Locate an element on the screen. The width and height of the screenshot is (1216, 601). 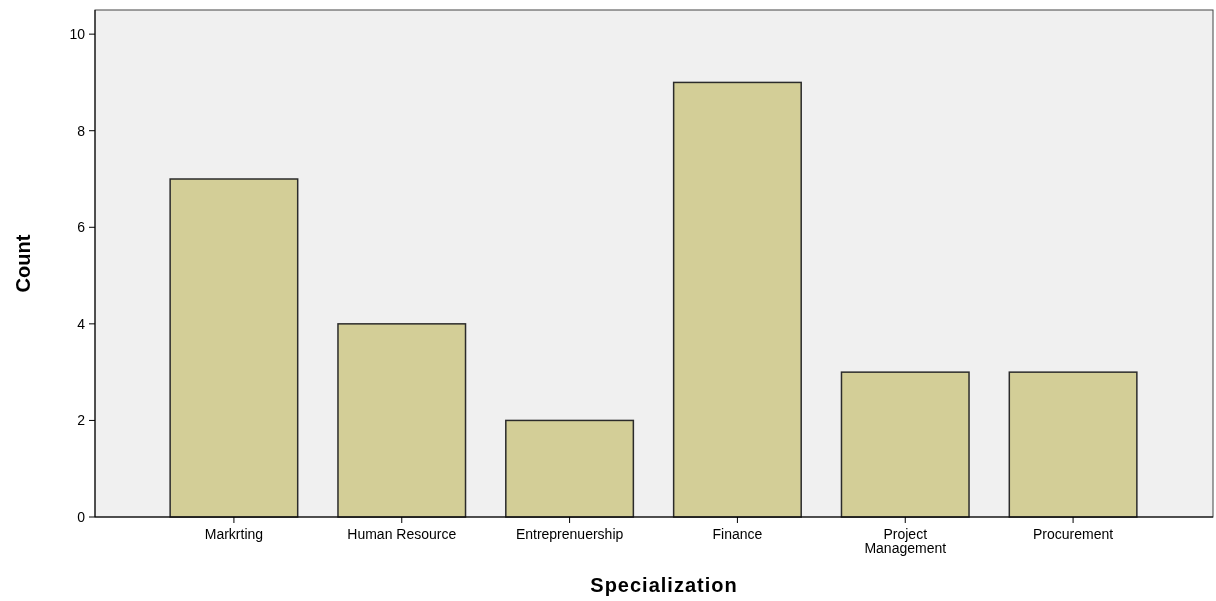
x-tick-label: Procurement is located at coordinates (1073, 534).